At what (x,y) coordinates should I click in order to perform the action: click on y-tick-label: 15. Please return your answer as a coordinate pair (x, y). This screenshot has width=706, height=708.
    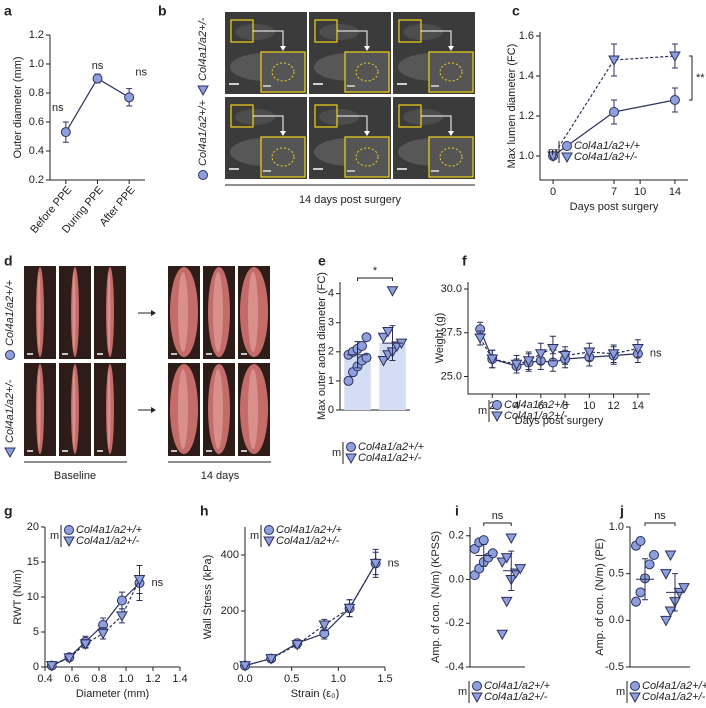
    Looking at the image, I should click on (33, 562).